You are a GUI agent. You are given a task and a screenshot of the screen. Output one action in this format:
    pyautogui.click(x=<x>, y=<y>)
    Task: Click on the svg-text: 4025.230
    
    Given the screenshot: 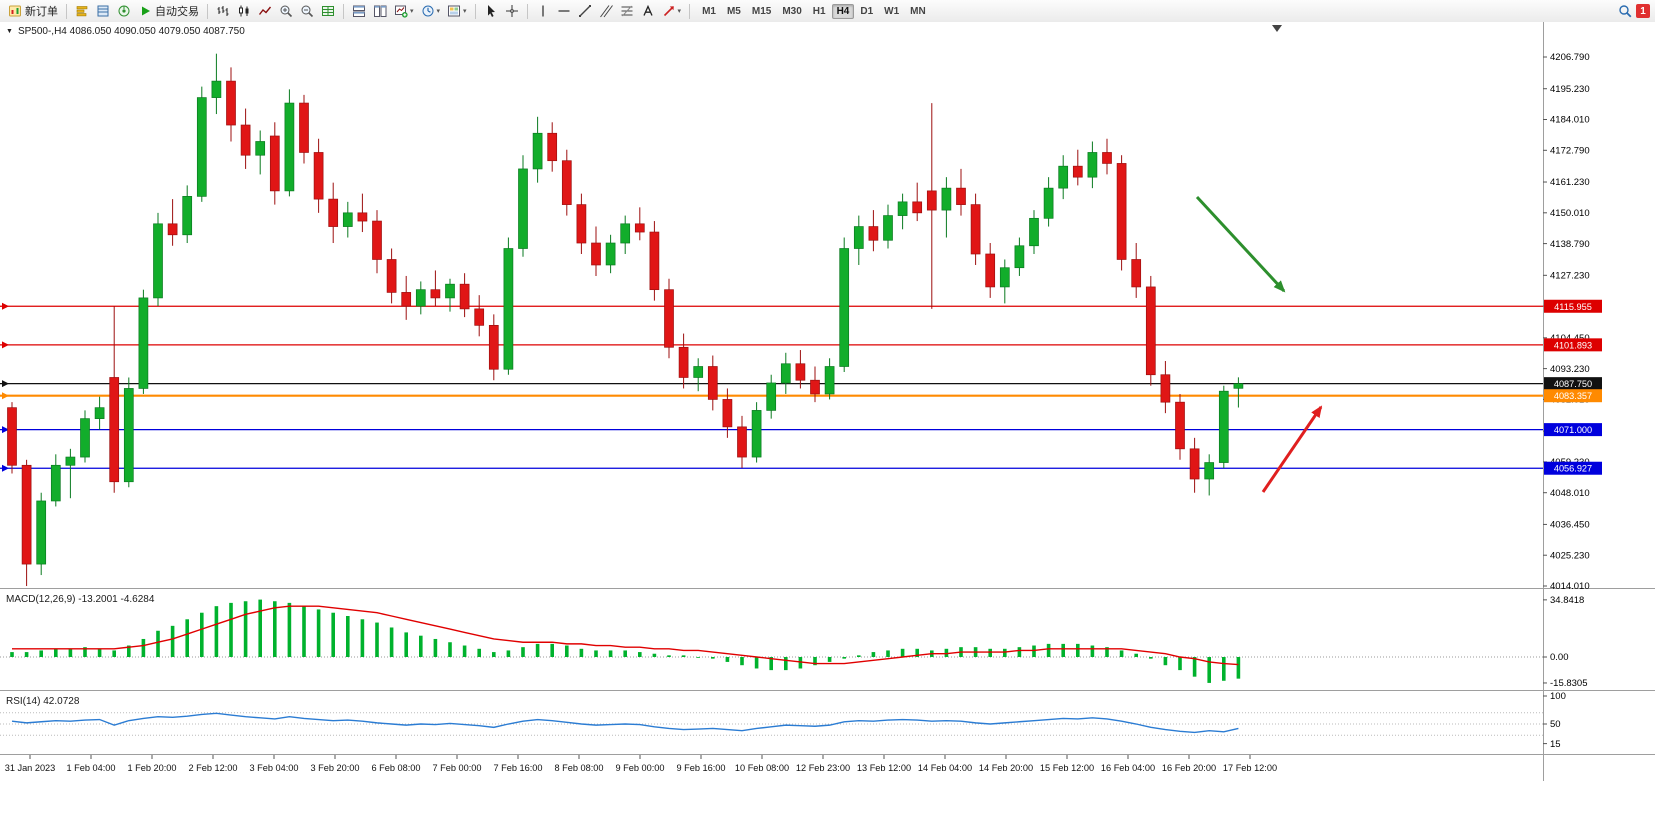 What is the action you would take?
    pyautogui.click(x=1570, y=555)
    